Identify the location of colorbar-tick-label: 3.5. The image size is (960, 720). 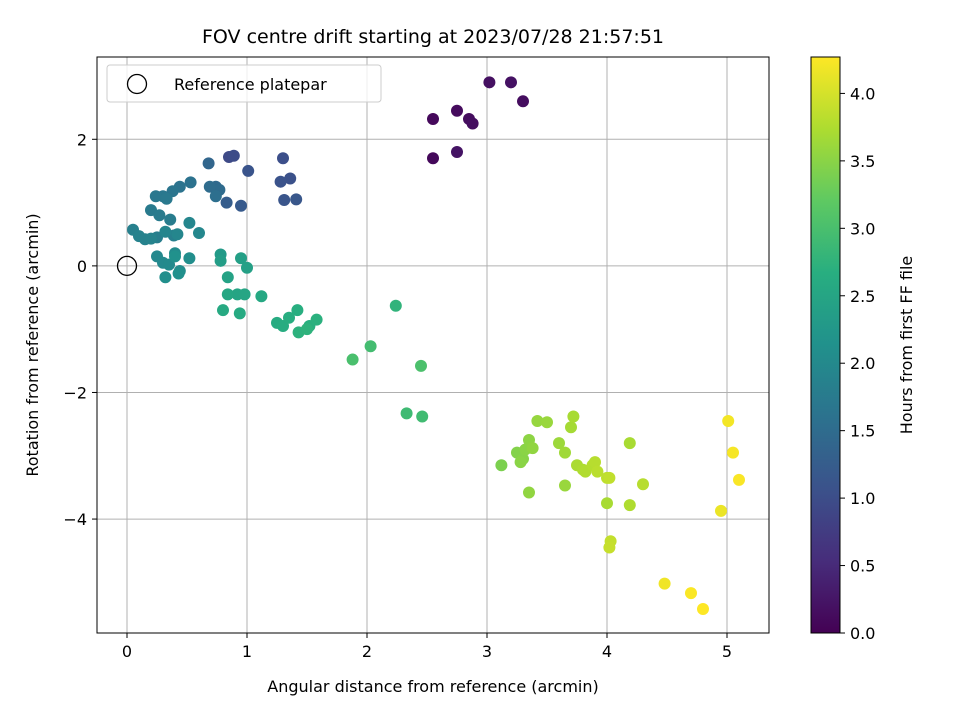
(862, 161).